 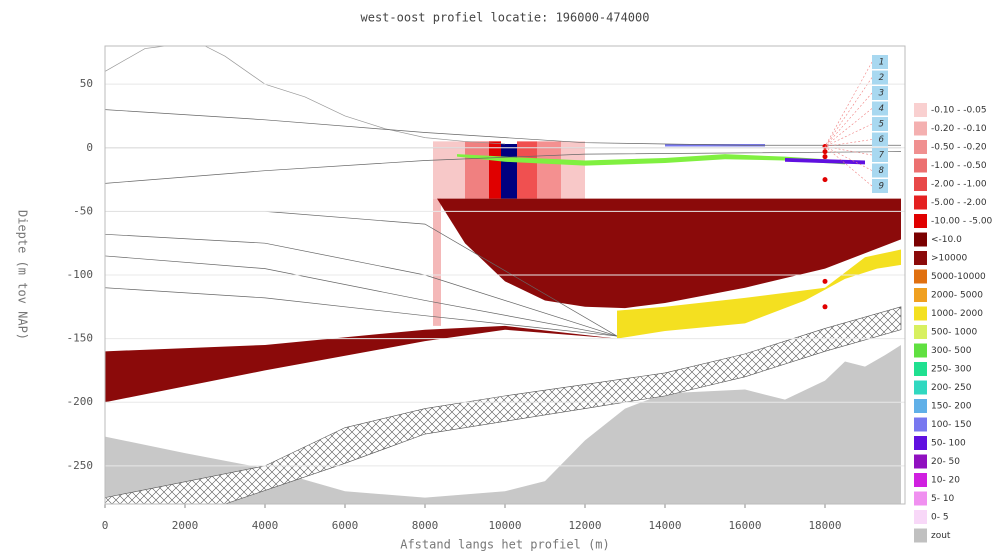 I want to click on legend-label: 5000-10000, so click(x=958, y=277).